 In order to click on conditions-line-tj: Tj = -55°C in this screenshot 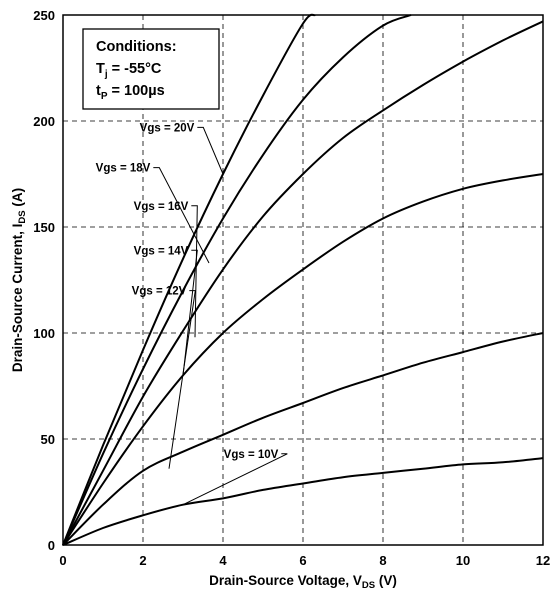, I will do `click(129, 70)`.